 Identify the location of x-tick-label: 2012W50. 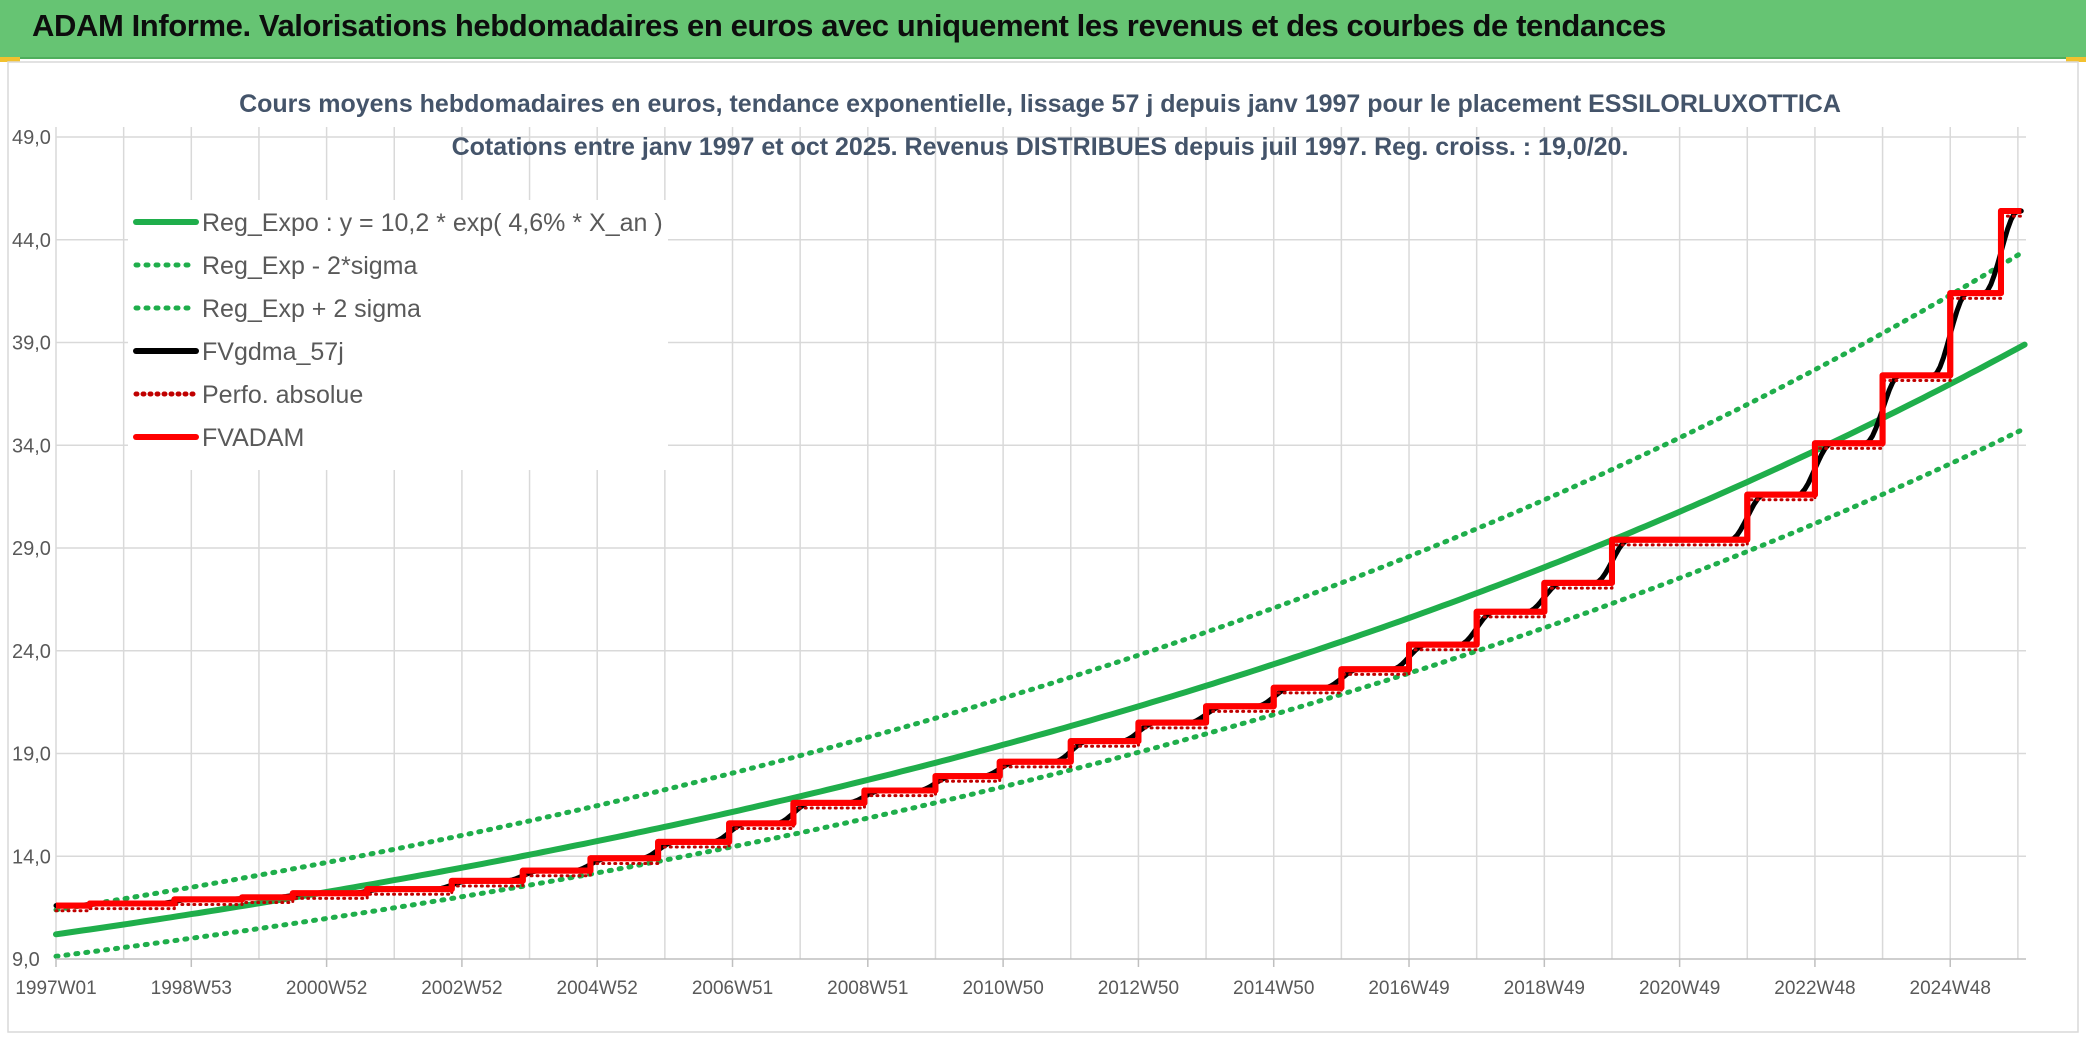
(1138, 988).